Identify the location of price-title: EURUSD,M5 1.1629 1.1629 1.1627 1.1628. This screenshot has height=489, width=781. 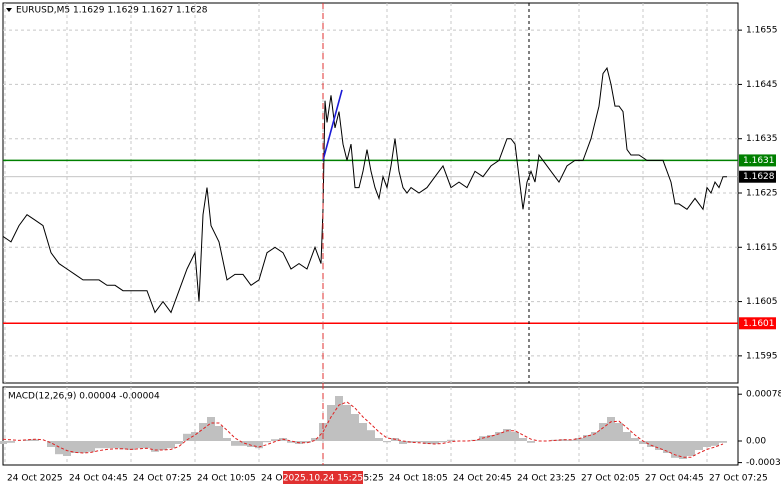
(112, 11).